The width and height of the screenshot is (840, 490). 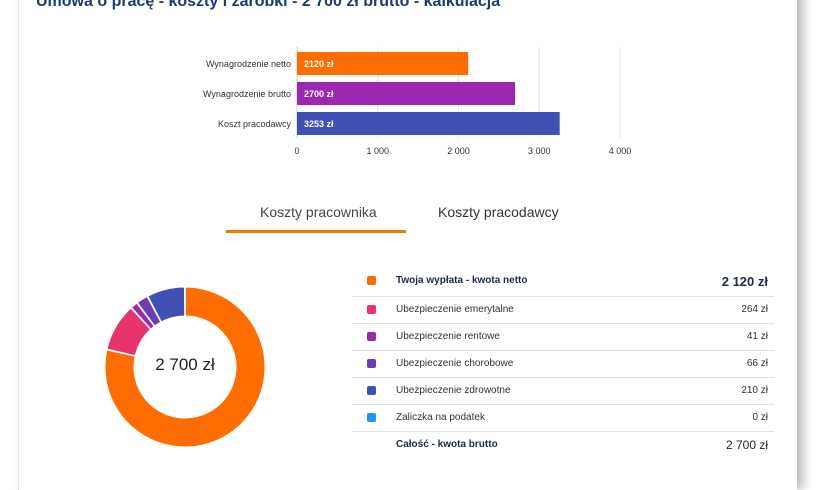 I want to click on legend-label: Ubezpieczenie emerytalne, so click(x=455, y=309).